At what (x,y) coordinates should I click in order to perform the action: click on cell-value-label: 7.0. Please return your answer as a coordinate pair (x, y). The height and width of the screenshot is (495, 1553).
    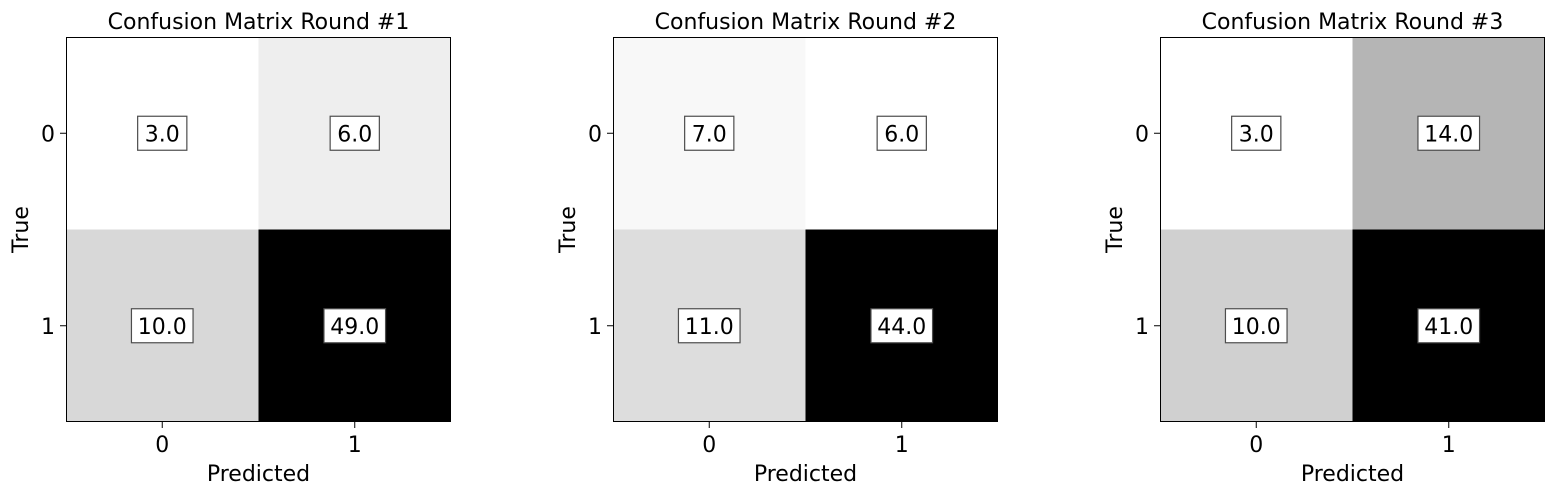
    Looking at the image, I should click on (709, 134).